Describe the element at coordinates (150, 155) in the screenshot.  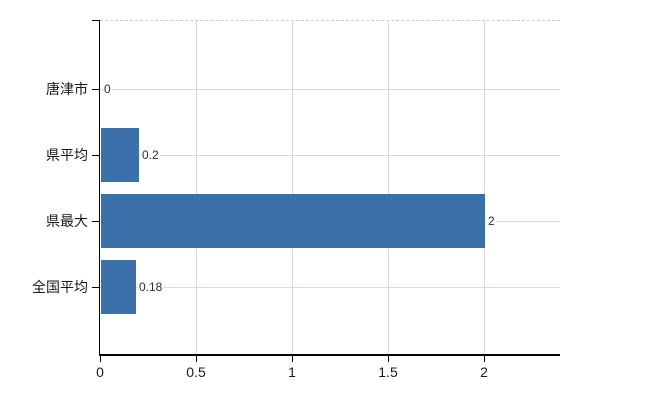
I see `bar-value-label: 0.2` at that location.